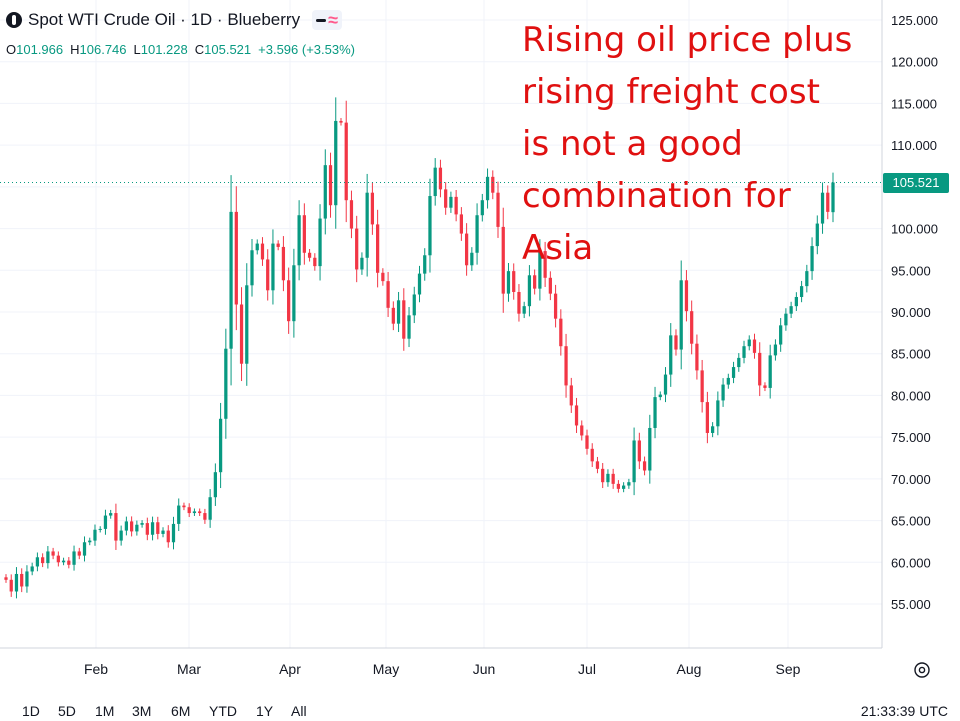 The width and height of the screenshot is (960, 721). Describe the element at coordinates (911, 270) in the screenshot. I see `y-tick-label: 95.000` at that location.